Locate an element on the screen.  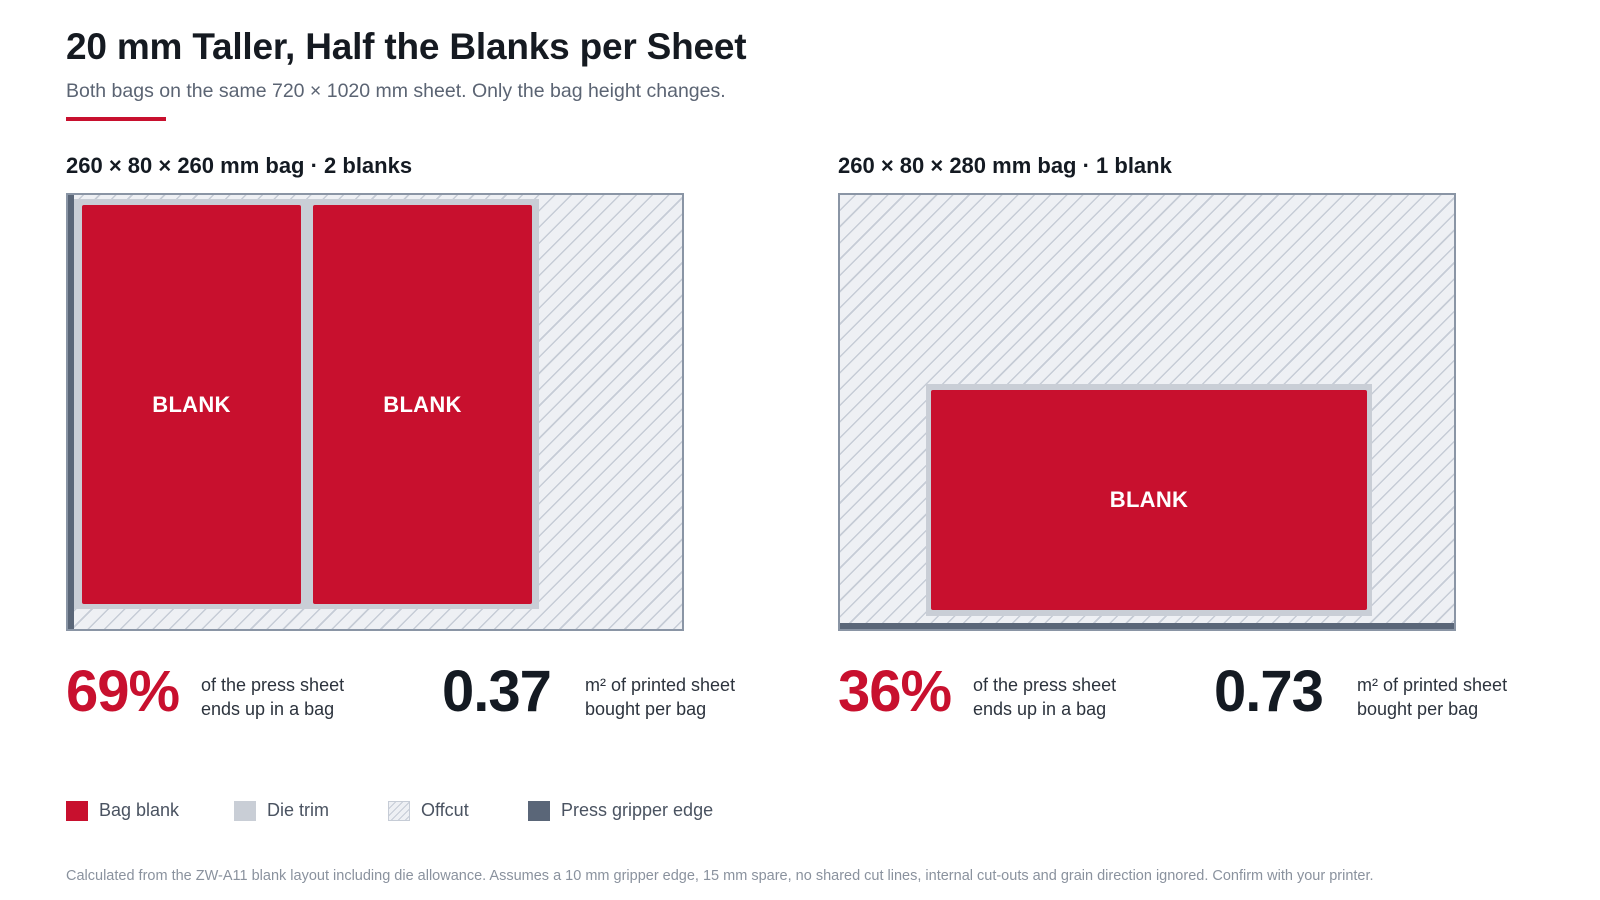
legend-gripper: Press gripper edge is located at coordinates (620, 810).